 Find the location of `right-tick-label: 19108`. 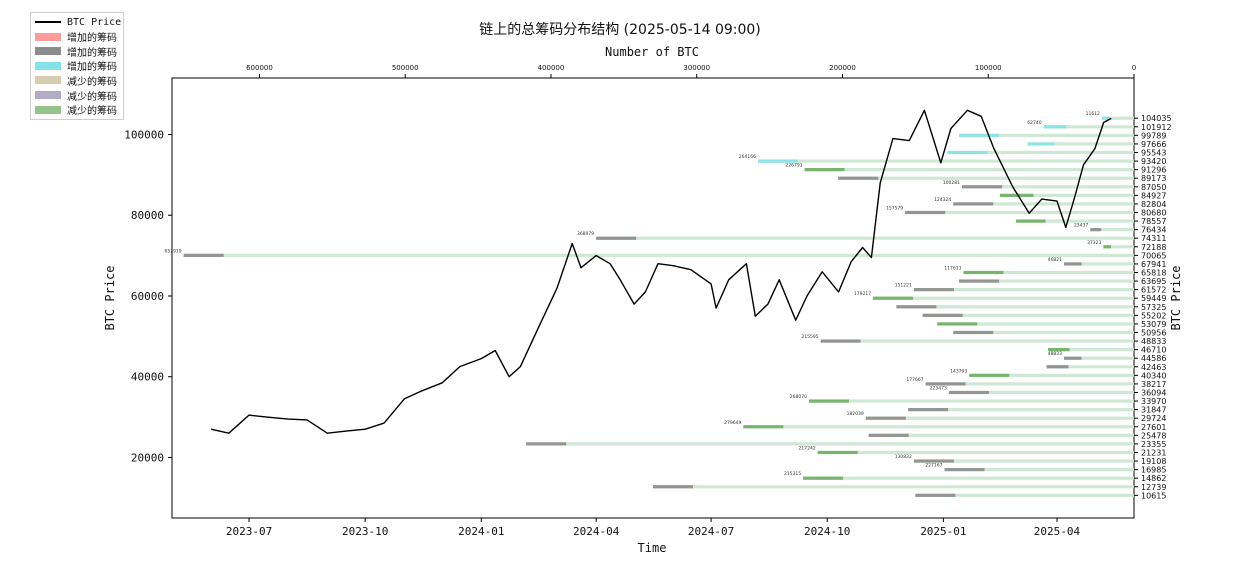

right-tick-label: 19108 is located at coordinates (1153, 461).